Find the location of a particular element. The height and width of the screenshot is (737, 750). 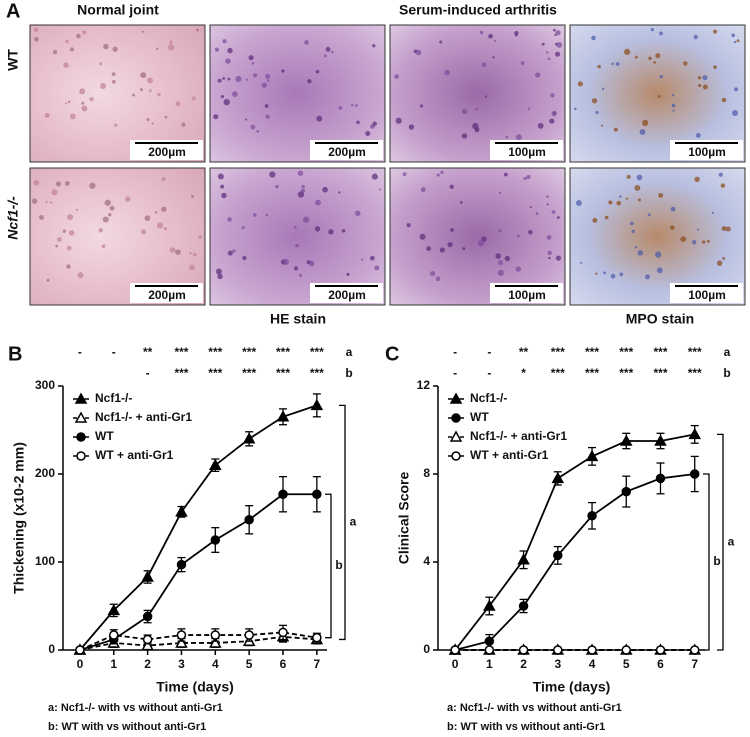

y-tick-label: 4 is located at coordinates (426, 561).